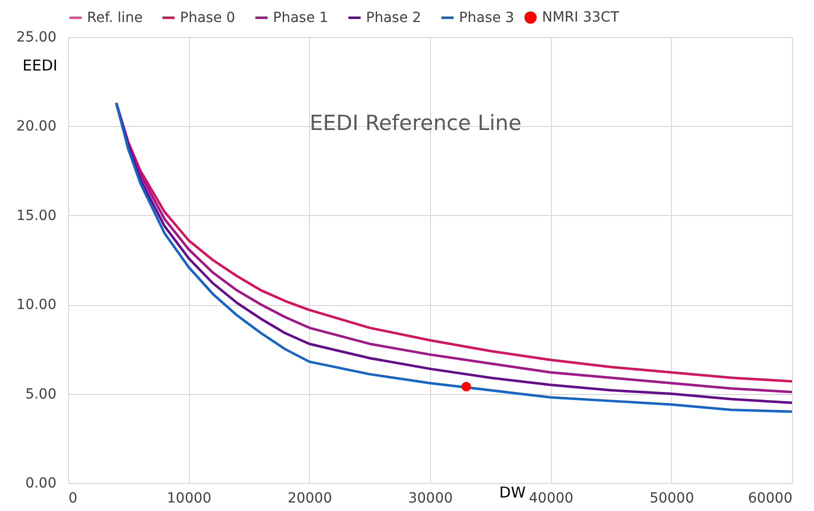 The width and height of the screenshot is (814, 511). What do you see at coordinates (40, 484) in the screenshot?
I see `y-tick-label: 0.00` at bounding box center [40, 484].